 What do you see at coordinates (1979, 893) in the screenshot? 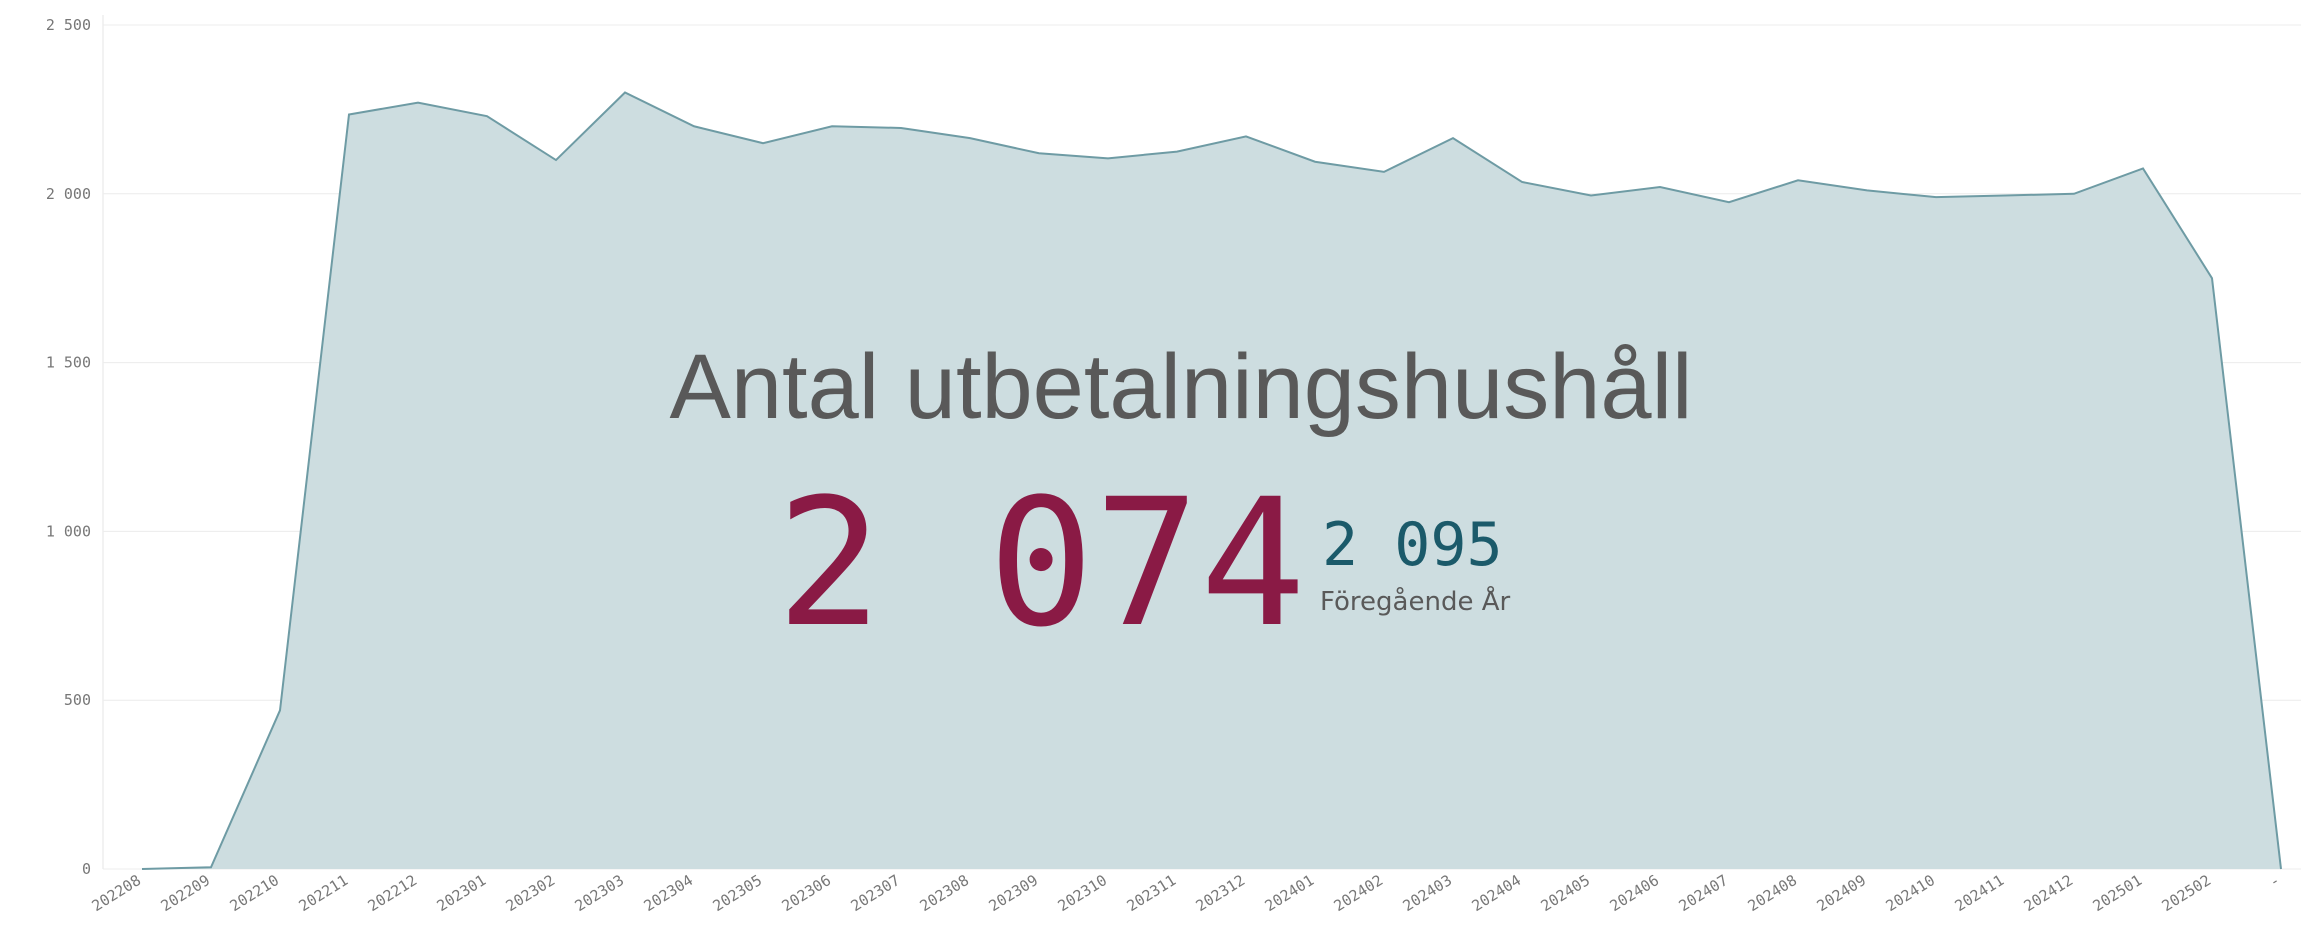
I see `x-tick-label: 202411` at bounding box center [1979, 893].